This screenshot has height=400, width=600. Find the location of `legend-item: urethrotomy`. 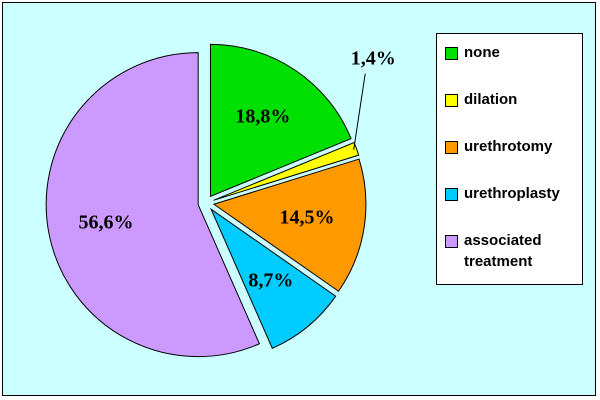

legend-item: urethrotomy is located at coordinates (510, 146).